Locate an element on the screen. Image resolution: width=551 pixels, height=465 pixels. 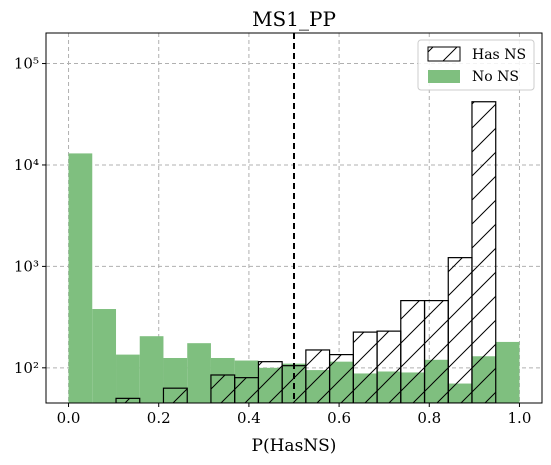
x-tick-label: 0.2 is located at coordinates (159, 418).